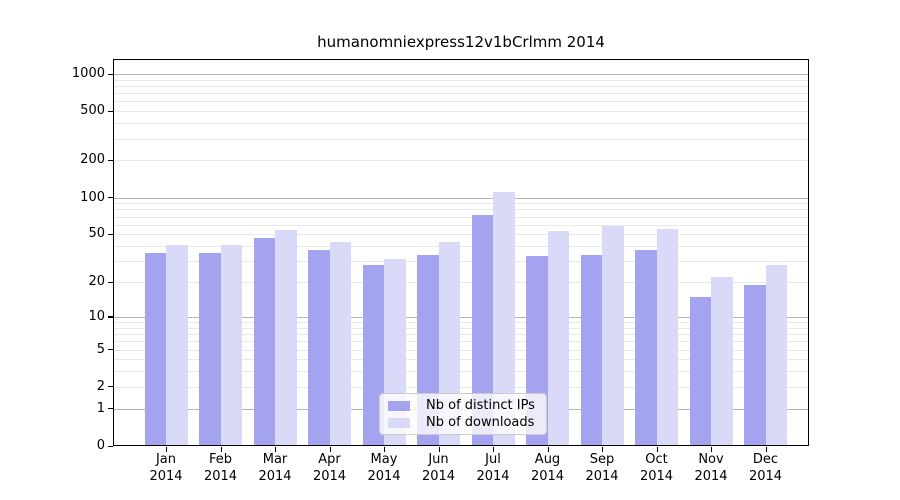 The width and height of the screenshot is (900, 500). Describe the element at coordinates (438, 459) in the screenshot. I see `x-tick-month: Jun` at that location.